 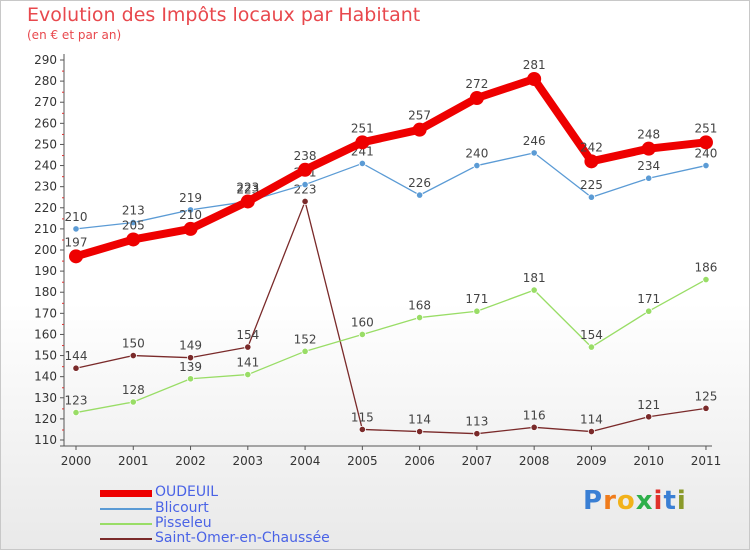 I want to click on data-label: 150, so click(x=133, y=344).